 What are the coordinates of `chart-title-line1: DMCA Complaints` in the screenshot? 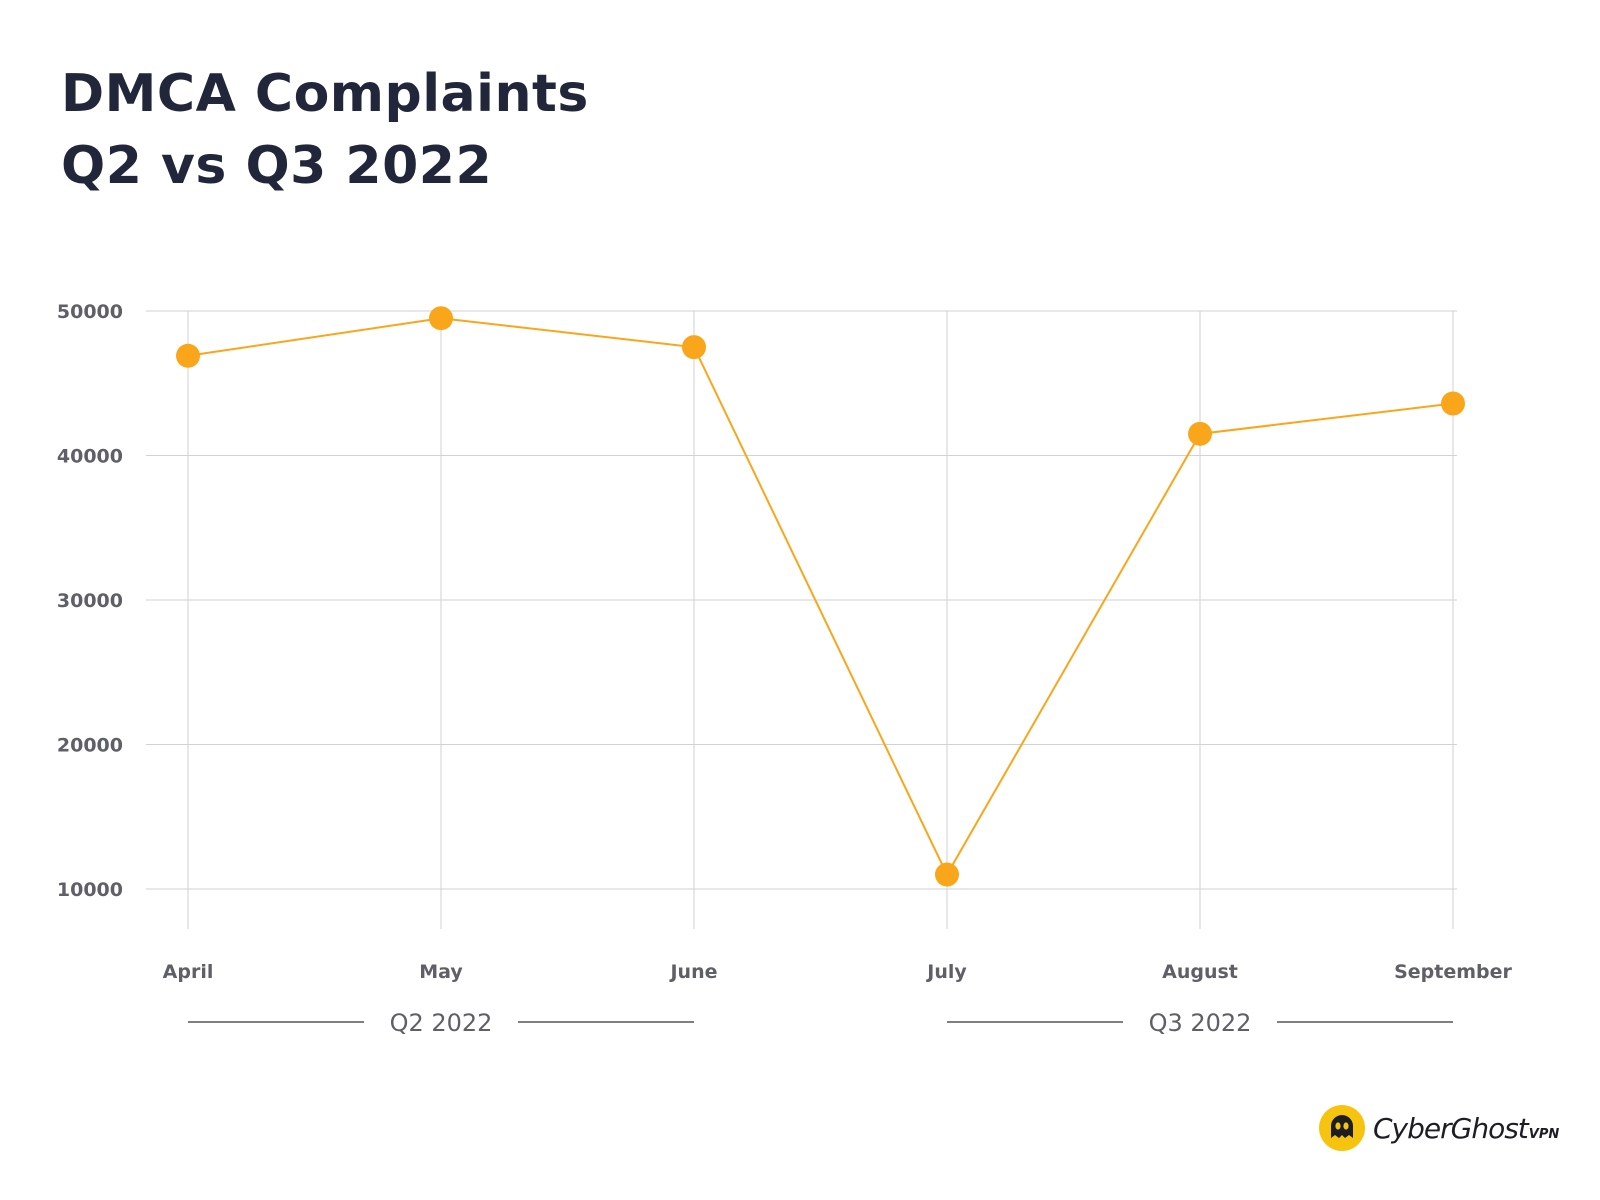 It's located at (325, 94).